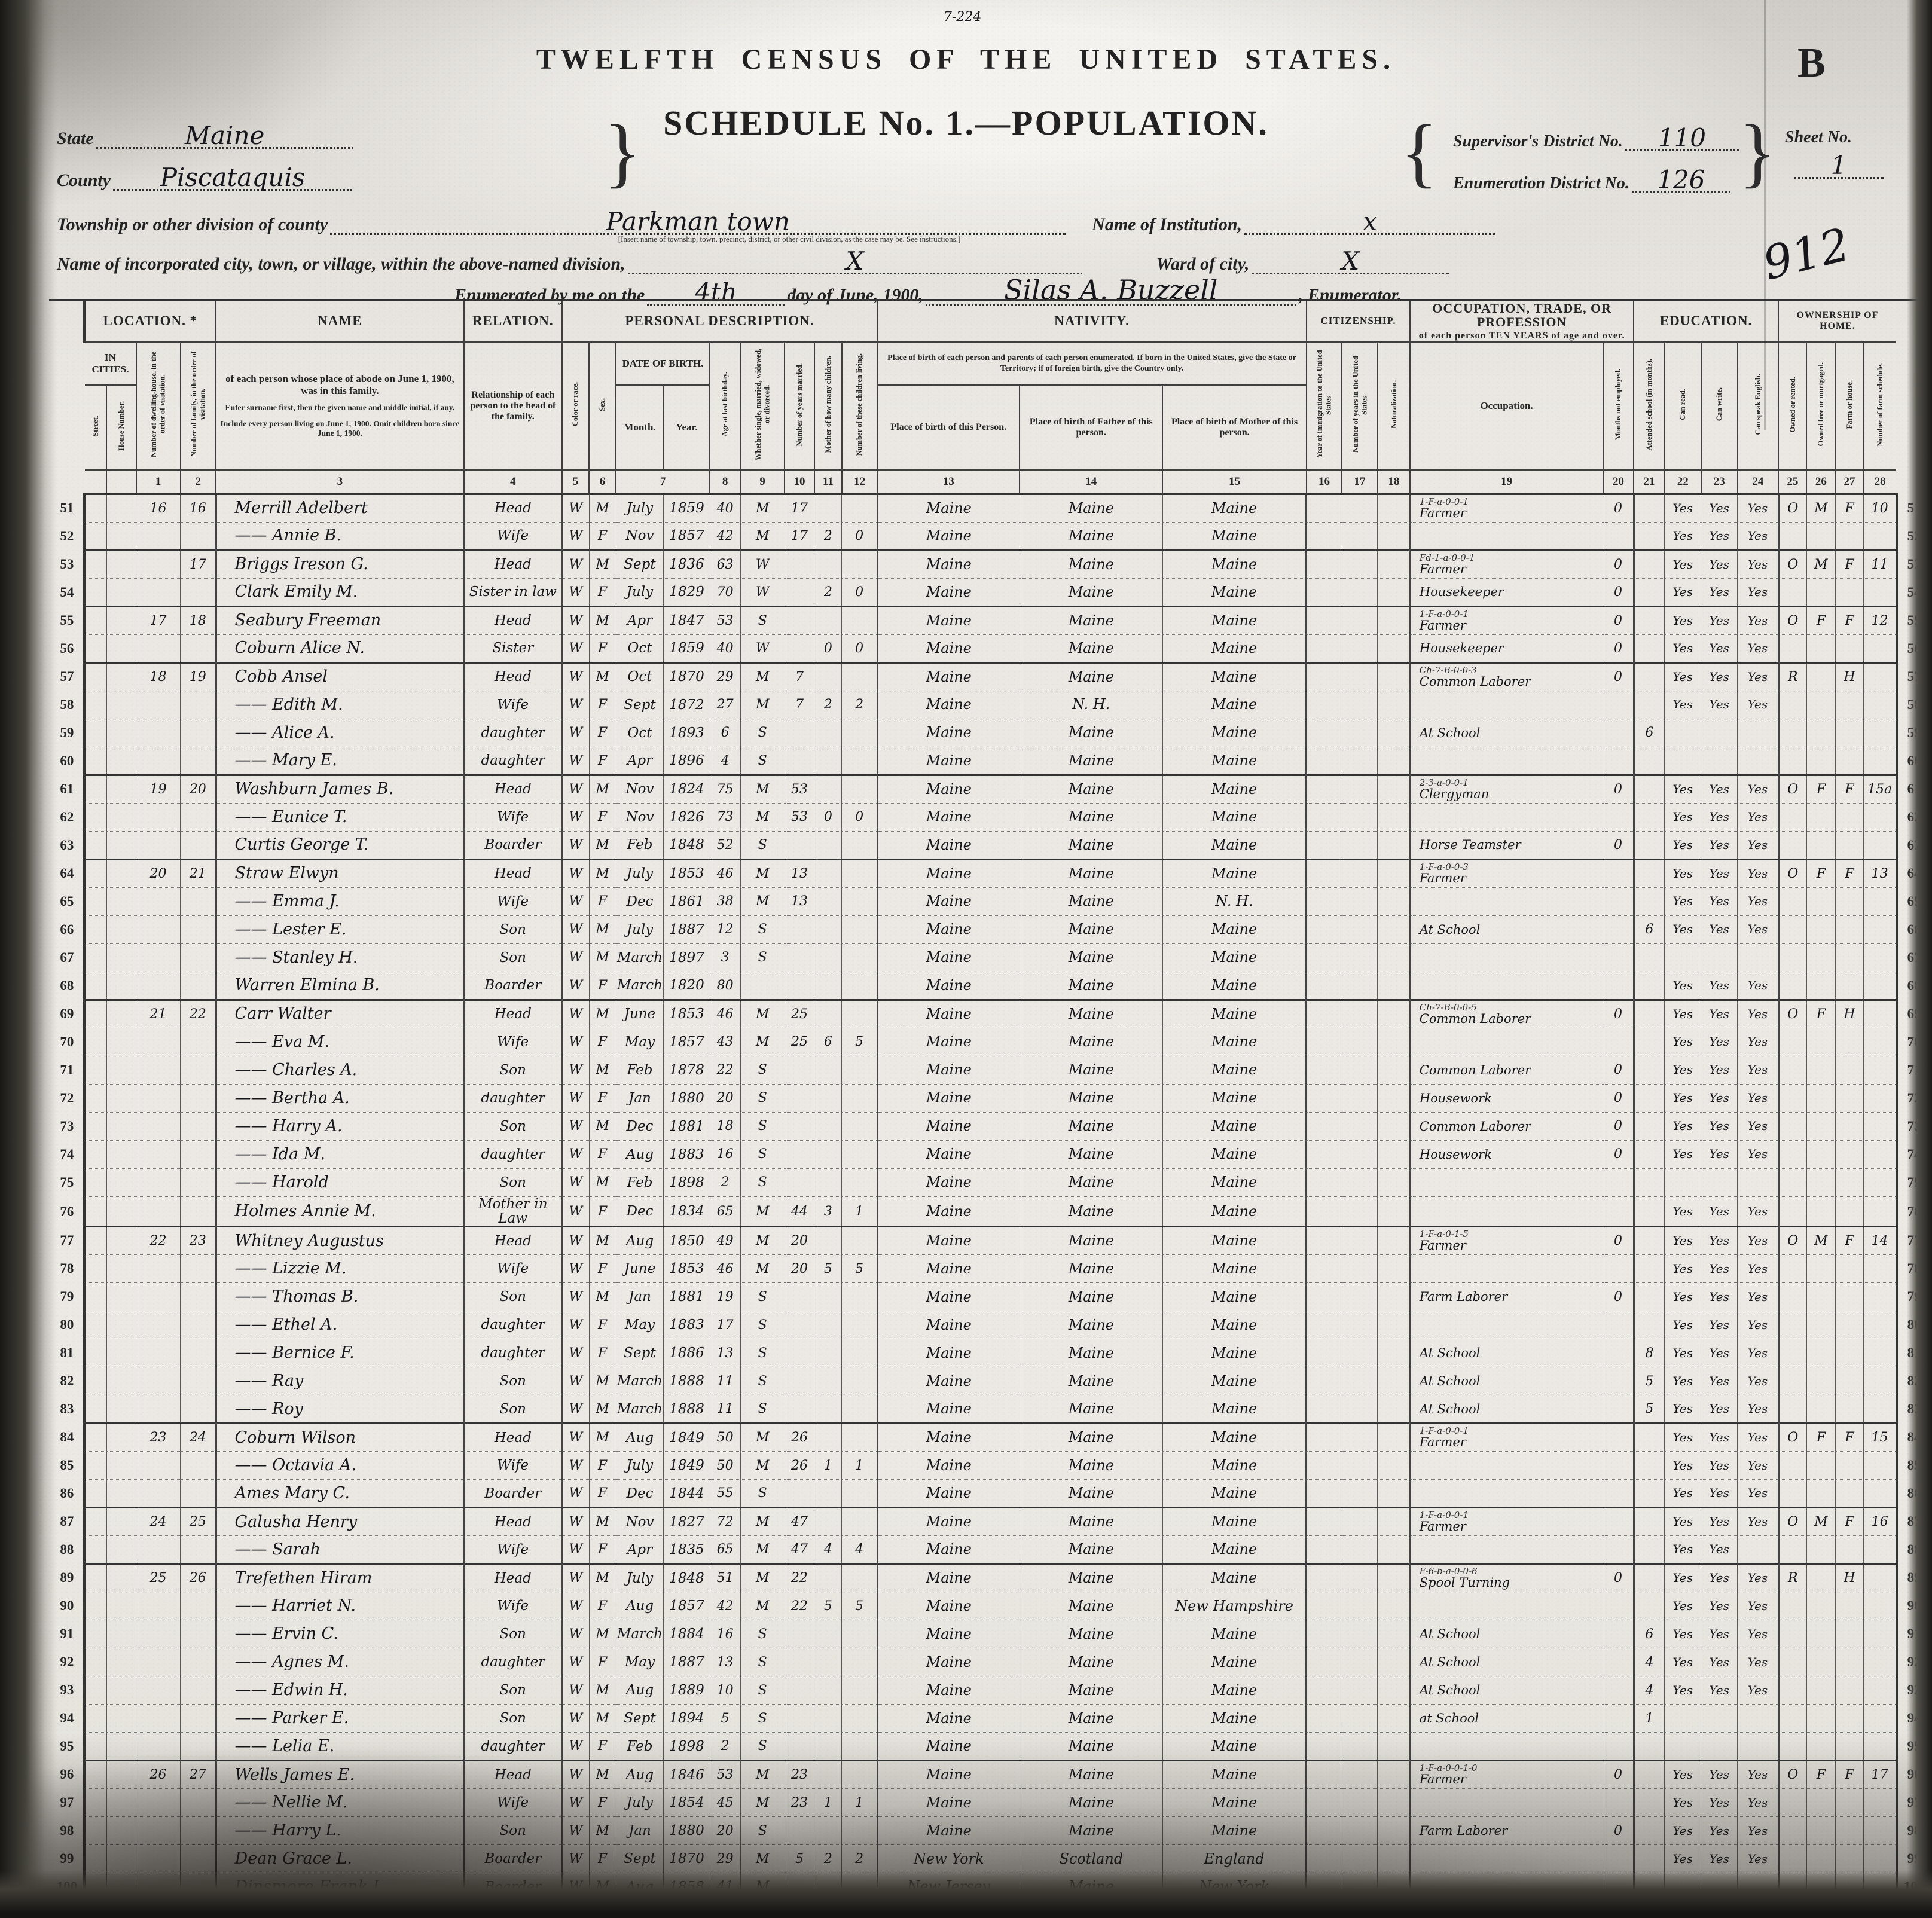 This screenshot has width=1932, height=1918. What do you see at coordinates (686, 676) in the screenshot?
I see `cell-yr: 1870` at bounding box center [686, 676].